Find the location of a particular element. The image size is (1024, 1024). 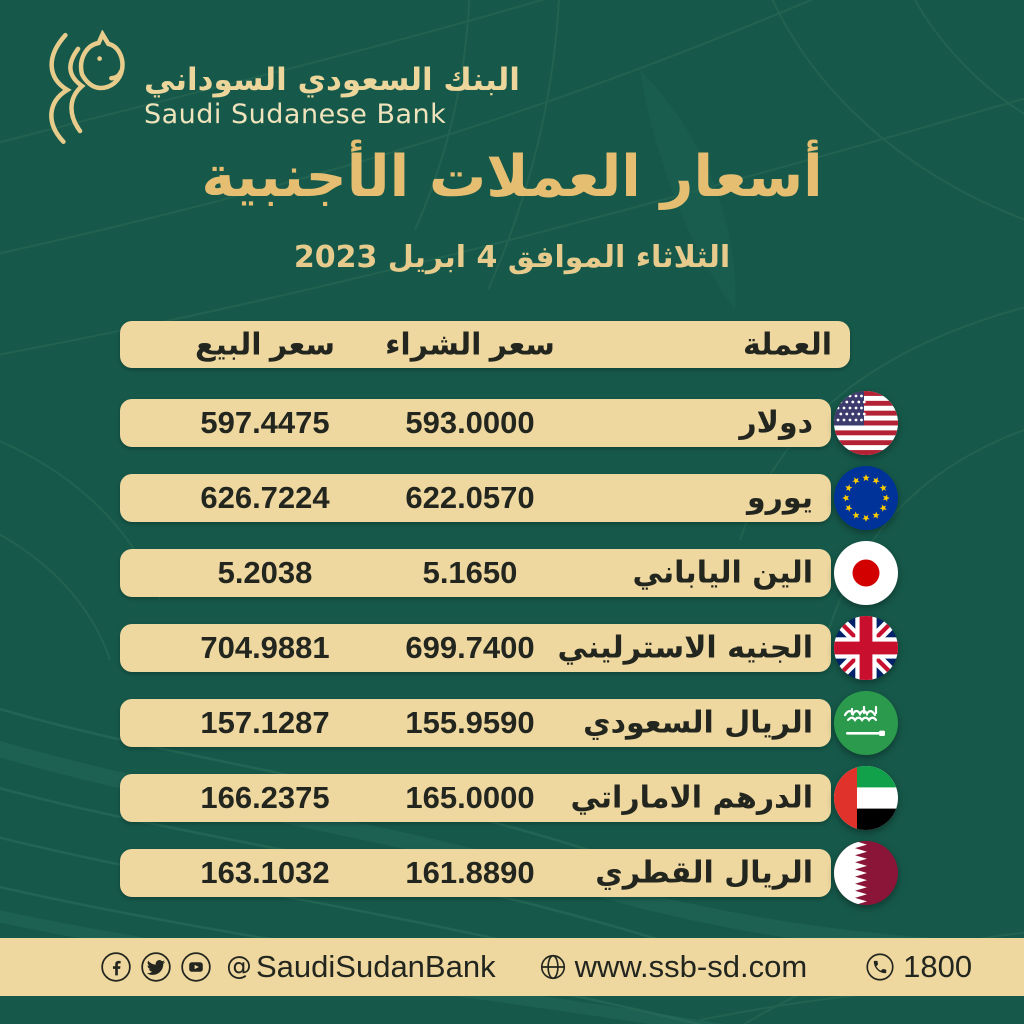

currency-row-bar: 5.2038 5.1650 الين الياباني is located at coordinates (475, 573).